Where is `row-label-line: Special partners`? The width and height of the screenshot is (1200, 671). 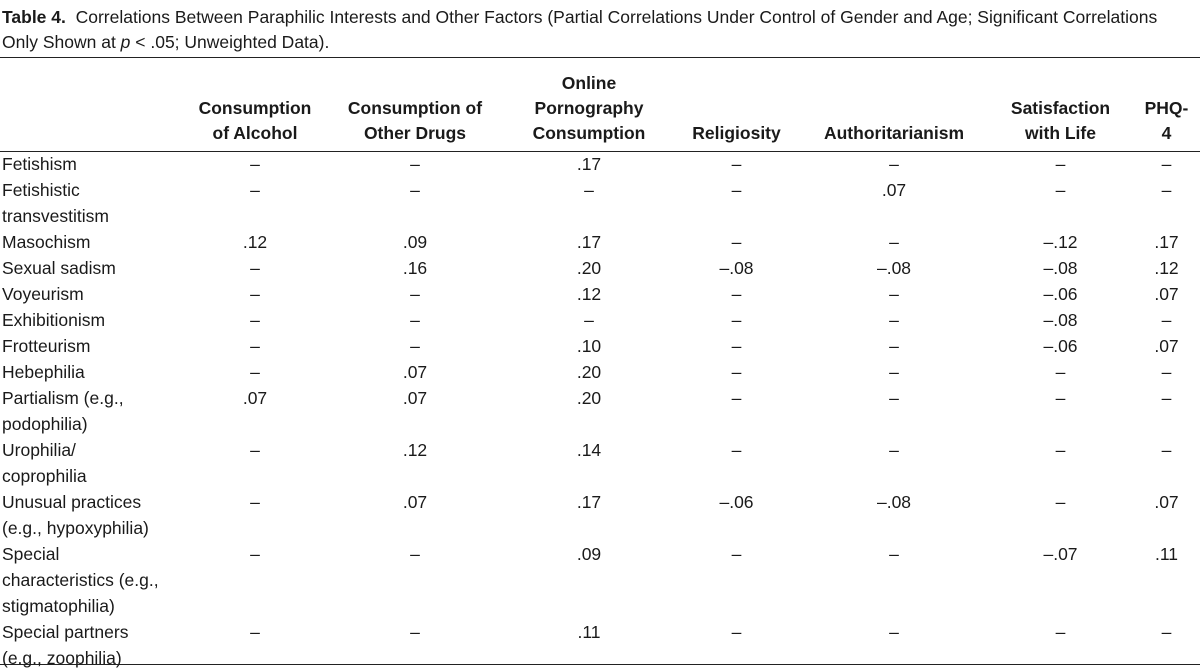
row-label-line: Special partners is located at coordinates (65, 632).